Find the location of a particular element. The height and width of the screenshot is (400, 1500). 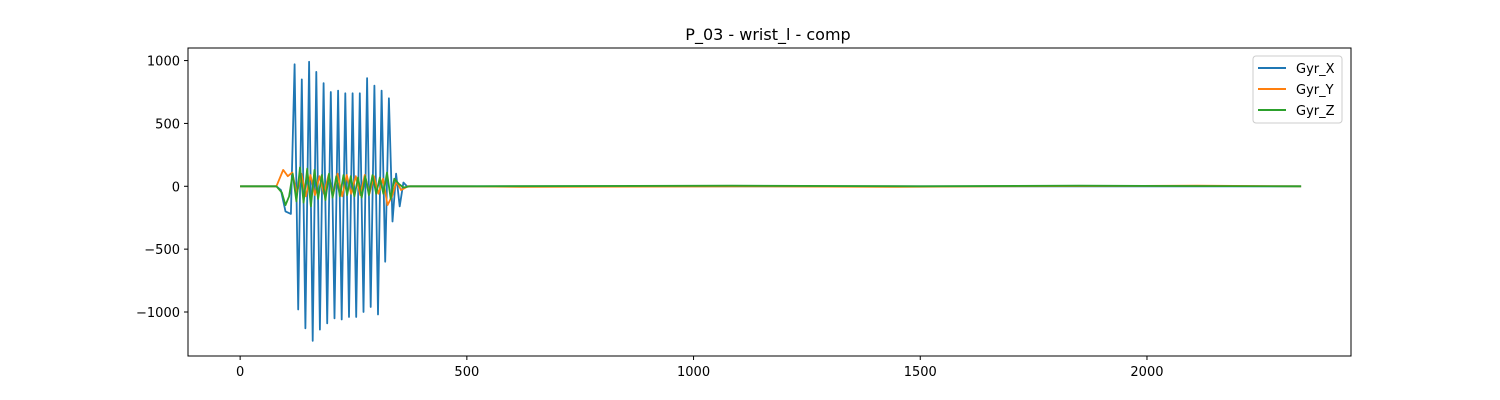

y-axis: −1000 −500 0 500 1000 is located at coordinates (162, 188).